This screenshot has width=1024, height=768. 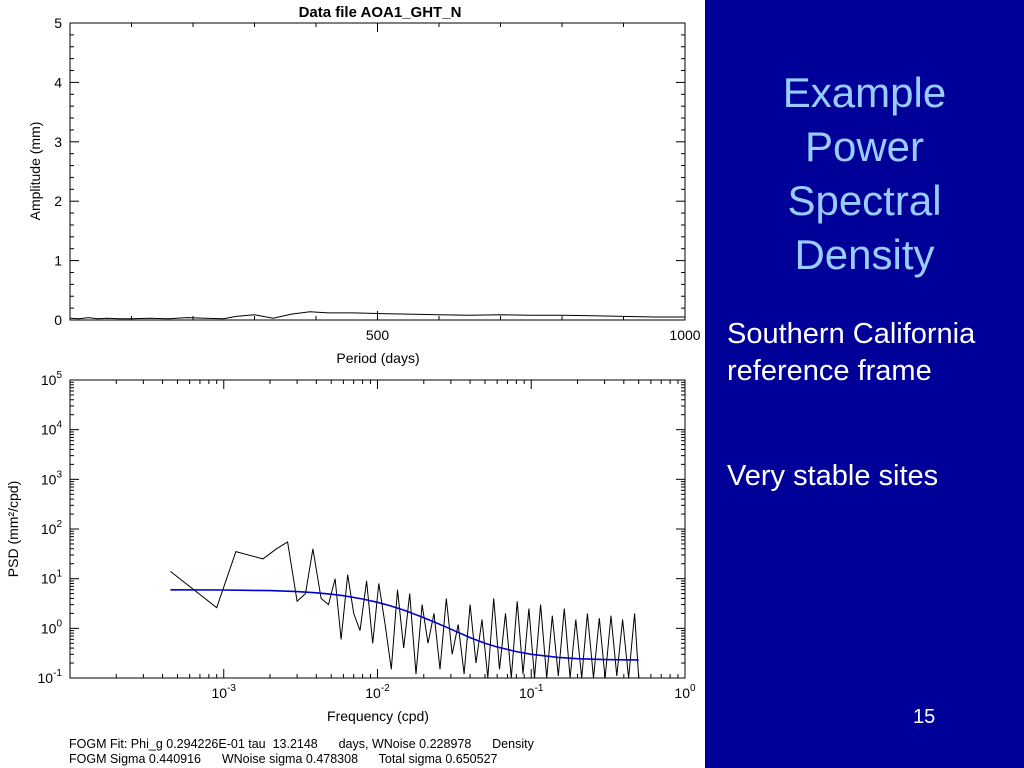 What do you see at coordinates (58, 23) in the screenshot?
I see `y-tick-label: 5` at bounding box center [58, 23].